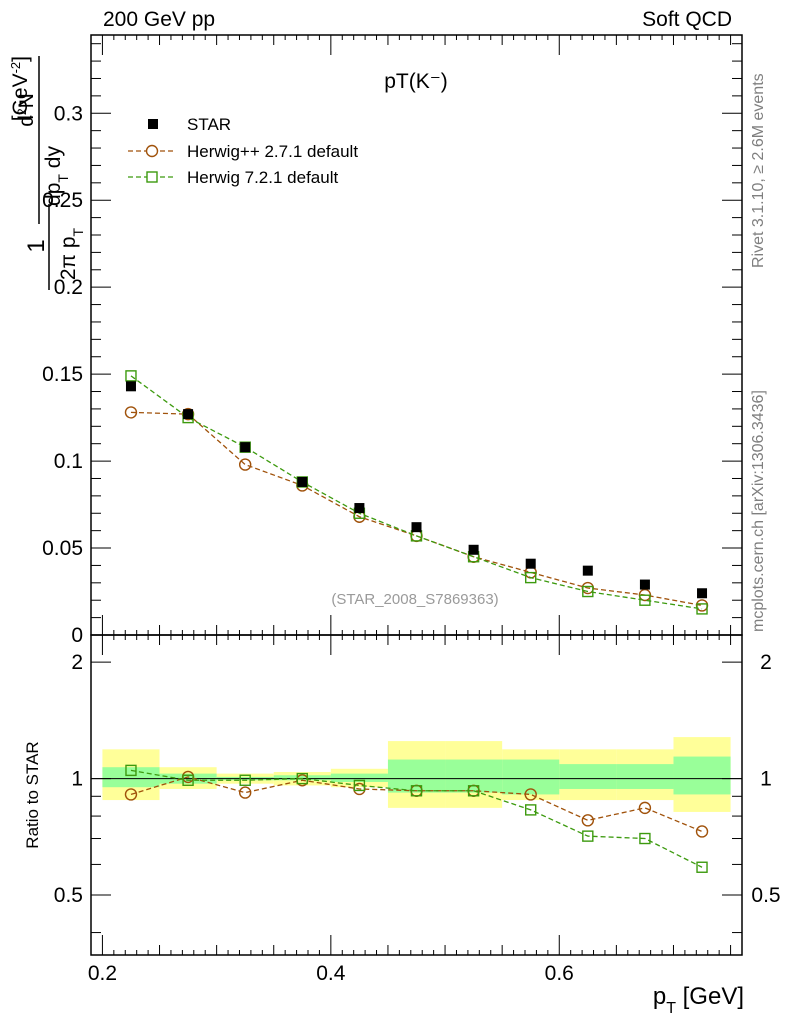 The image size is (786, 1024). I want to click on ratio-y-tick-label: 2, so click(77, 662).